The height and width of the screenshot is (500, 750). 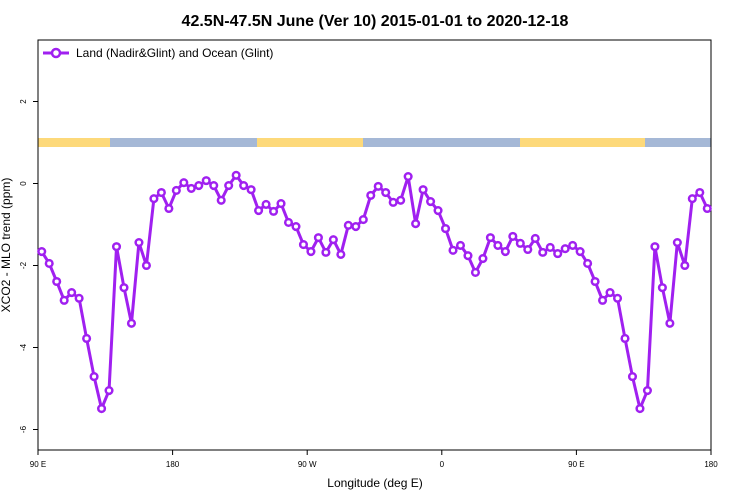 I want to click on legend-label: Land (Nadir&Glint) and Ocean (Glint), so click(x=174, y=53).